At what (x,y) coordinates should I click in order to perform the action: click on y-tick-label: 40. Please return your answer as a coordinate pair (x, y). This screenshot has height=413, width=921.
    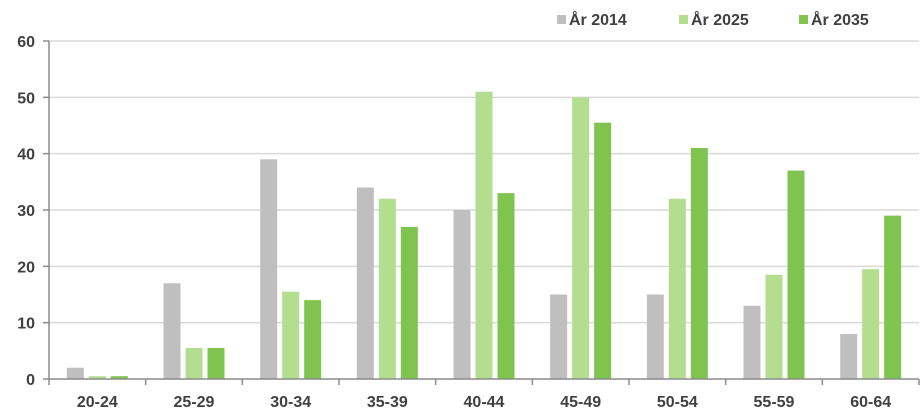
    Looking at the image, I should click on (26, 155).